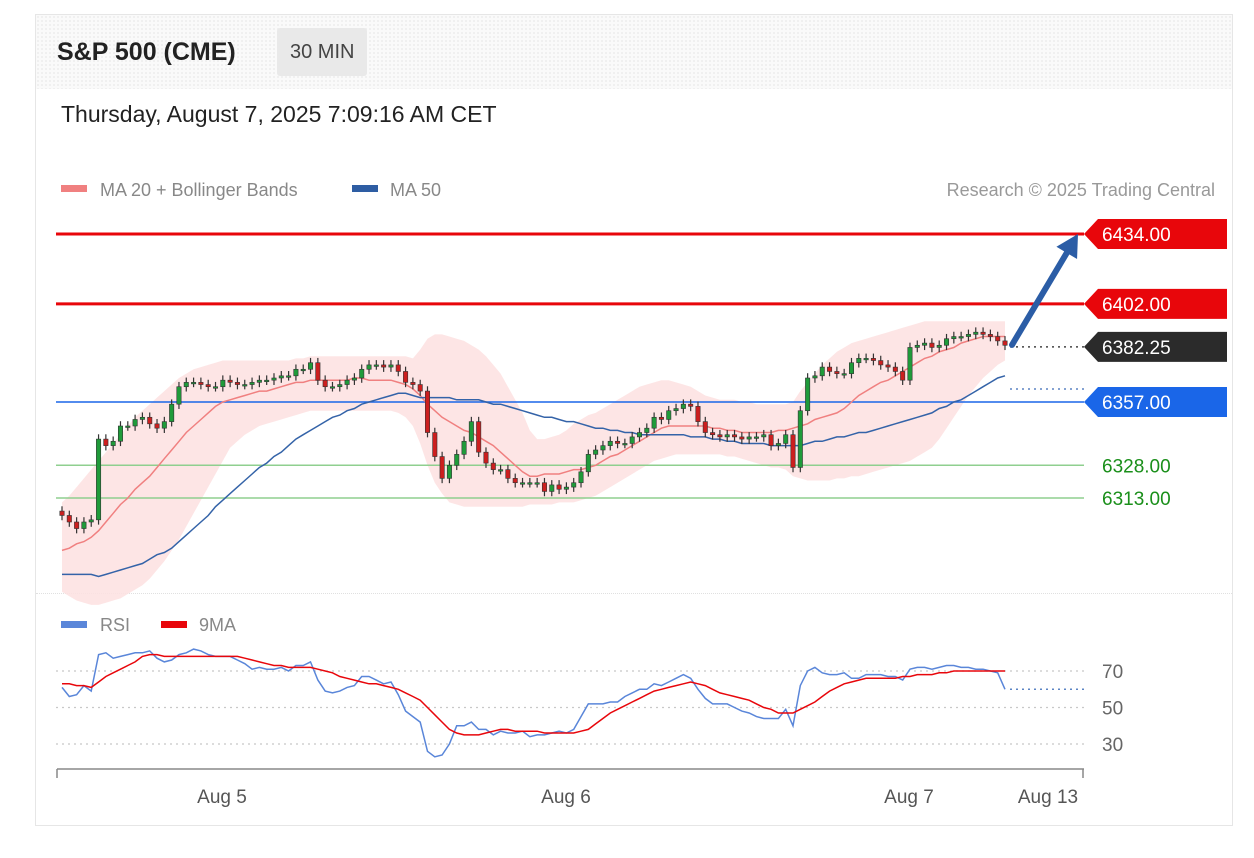 Image resolution: width=1254 pixels, height=858 pixels. I want to click on x-axis: Aug 5 Aug 6 Aug 7 Aug 13, so click(570, 788).